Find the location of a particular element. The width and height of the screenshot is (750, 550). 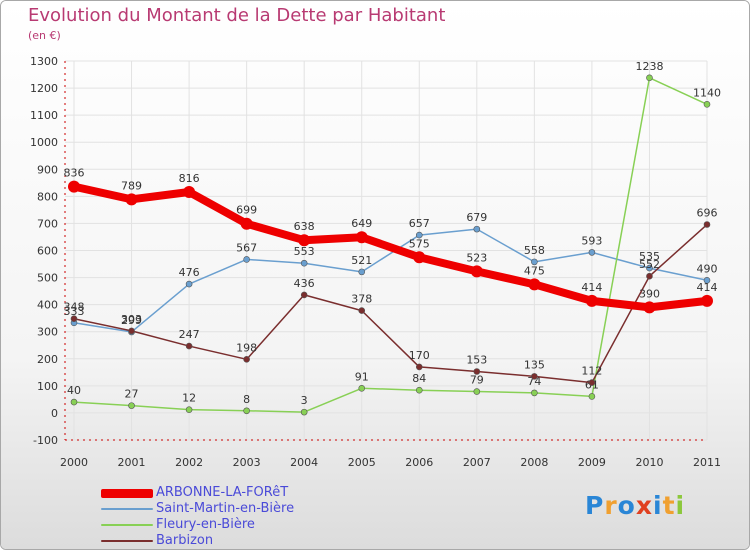

data-label: 552 is located at coordinates (649, 264).